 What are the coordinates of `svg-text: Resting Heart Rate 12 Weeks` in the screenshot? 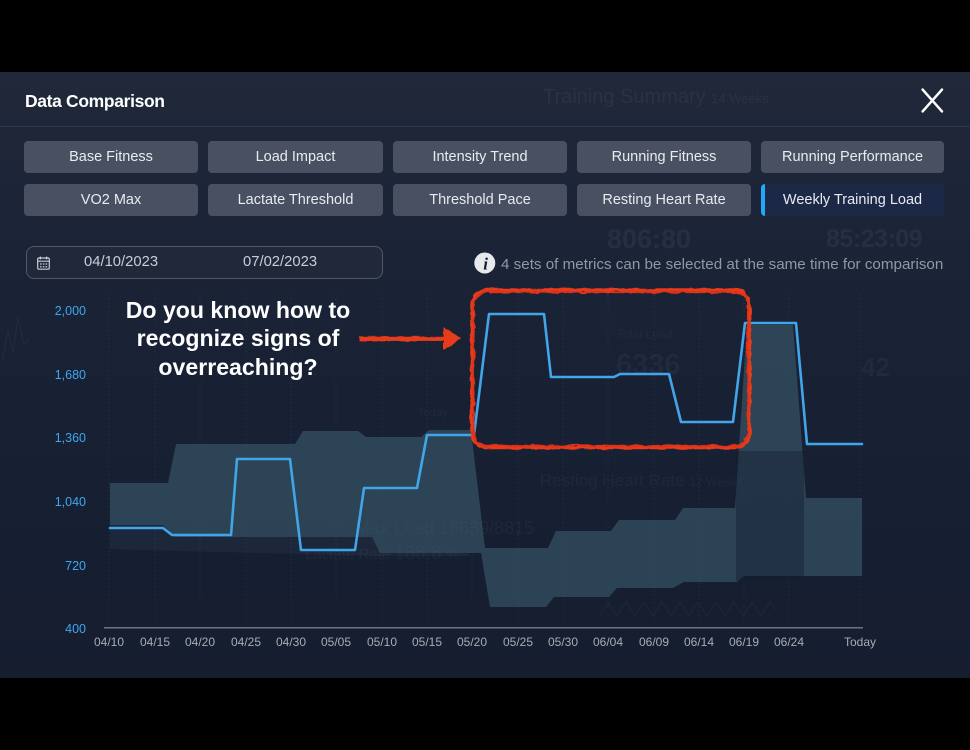 It's located at (641, 480).